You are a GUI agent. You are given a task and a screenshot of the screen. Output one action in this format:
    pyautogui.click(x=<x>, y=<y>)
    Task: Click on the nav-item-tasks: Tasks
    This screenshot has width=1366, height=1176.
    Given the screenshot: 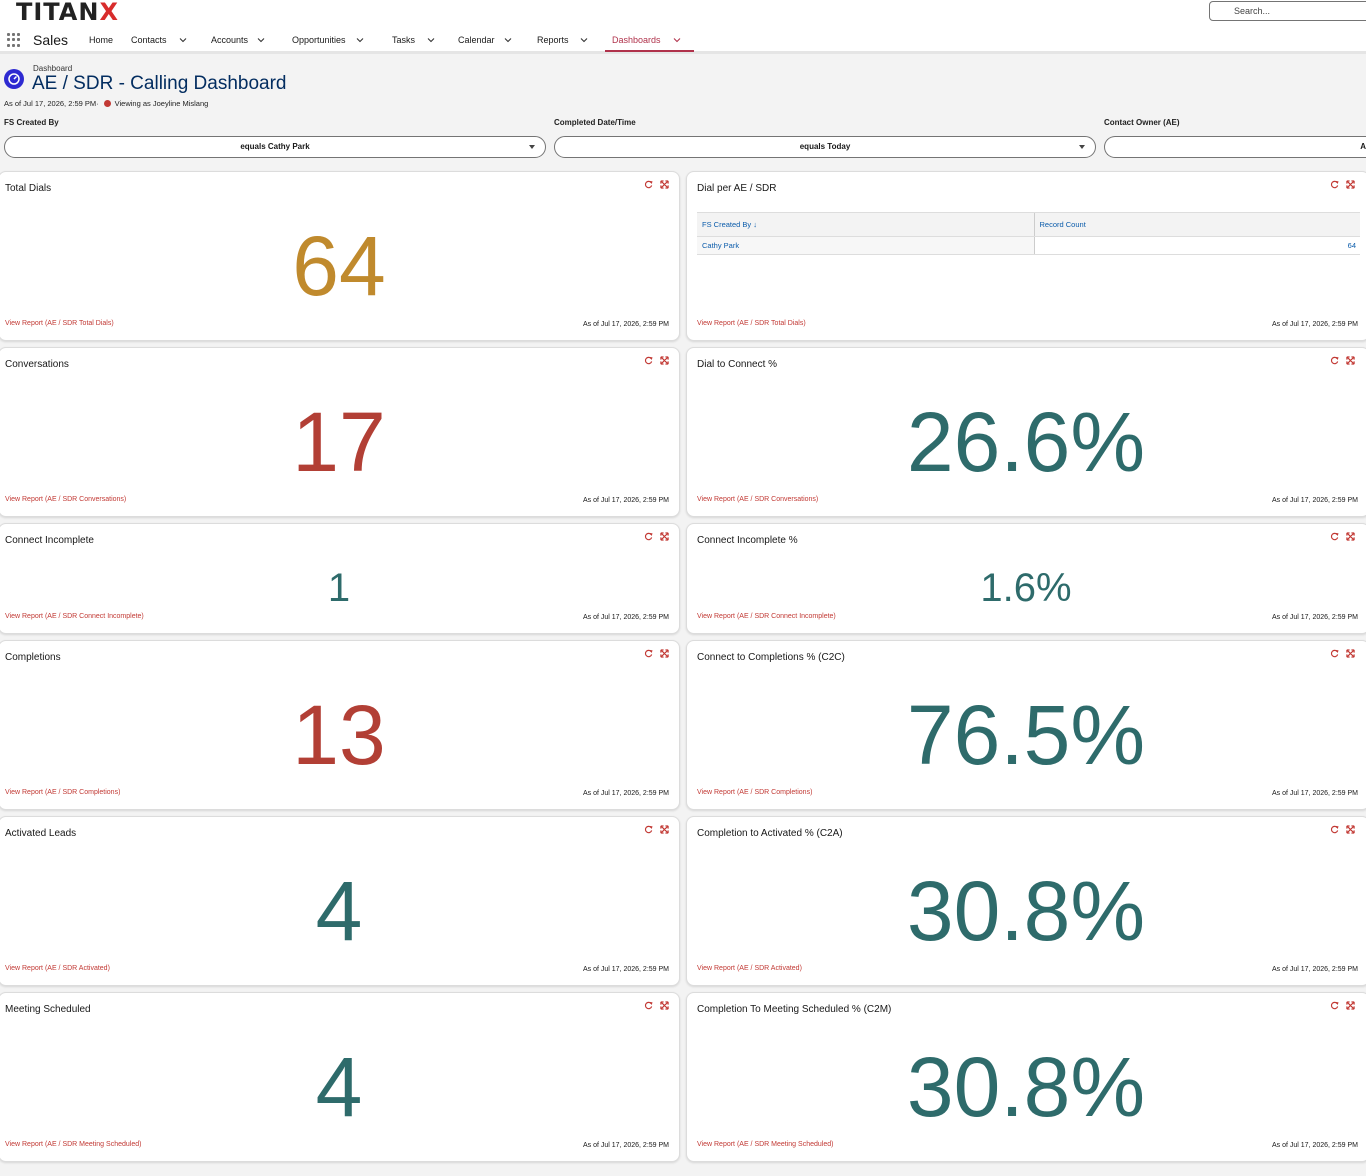 What is the action you would take?
    pyautogui.click(x=414, y=40)
    